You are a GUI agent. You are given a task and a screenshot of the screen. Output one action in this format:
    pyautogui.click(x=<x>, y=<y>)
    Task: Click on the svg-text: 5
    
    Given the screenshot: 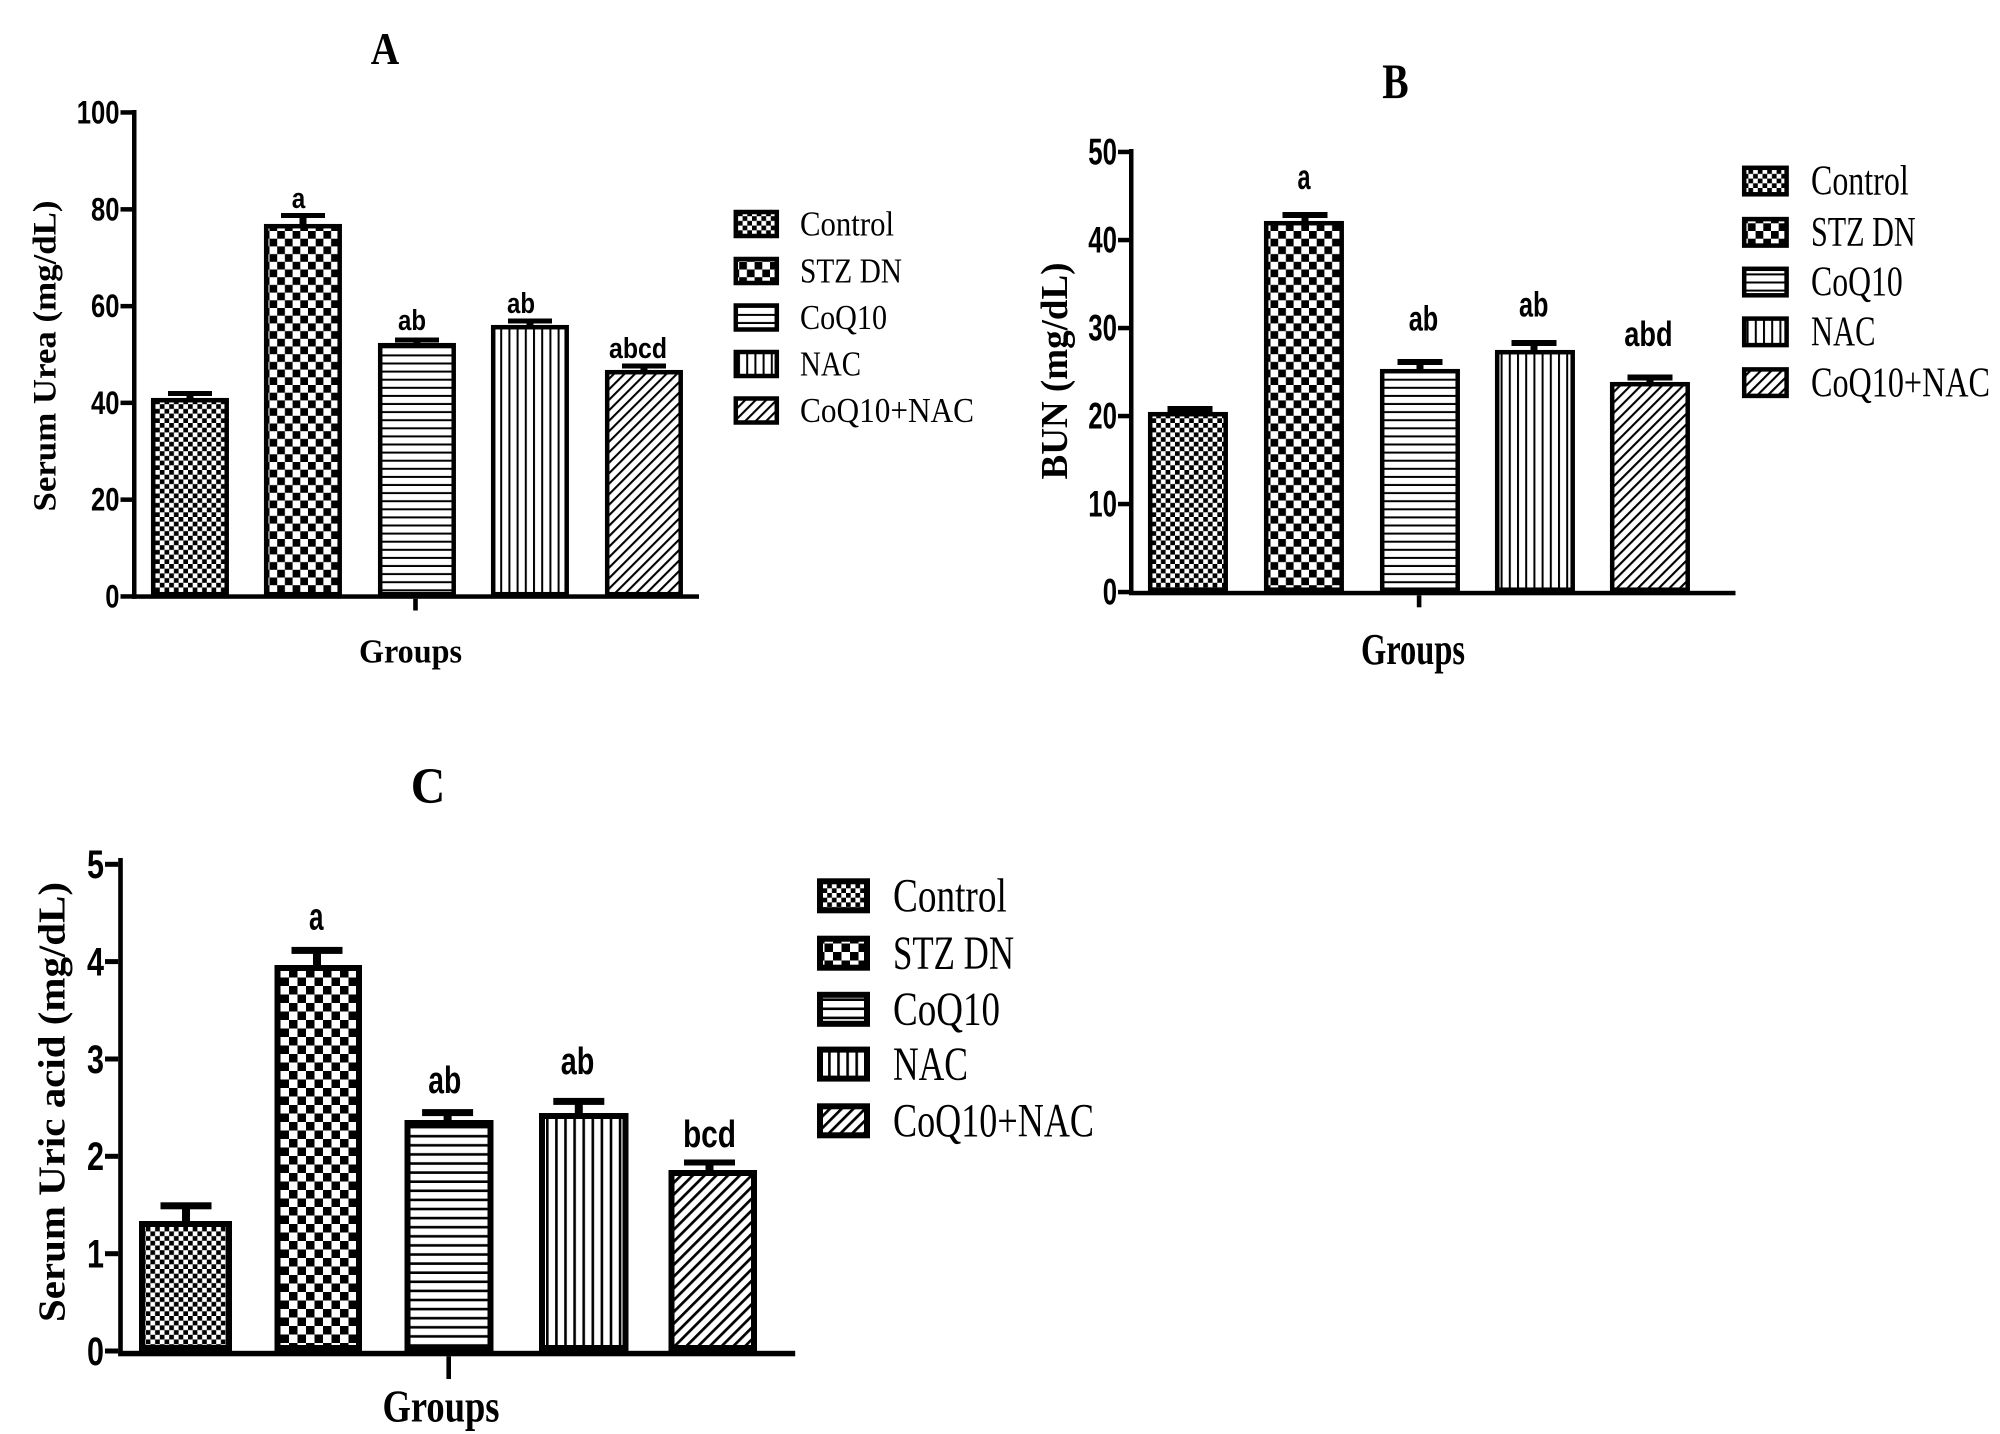 What is the action you would take?
    pyautogui.click(x=95, y=865)
    